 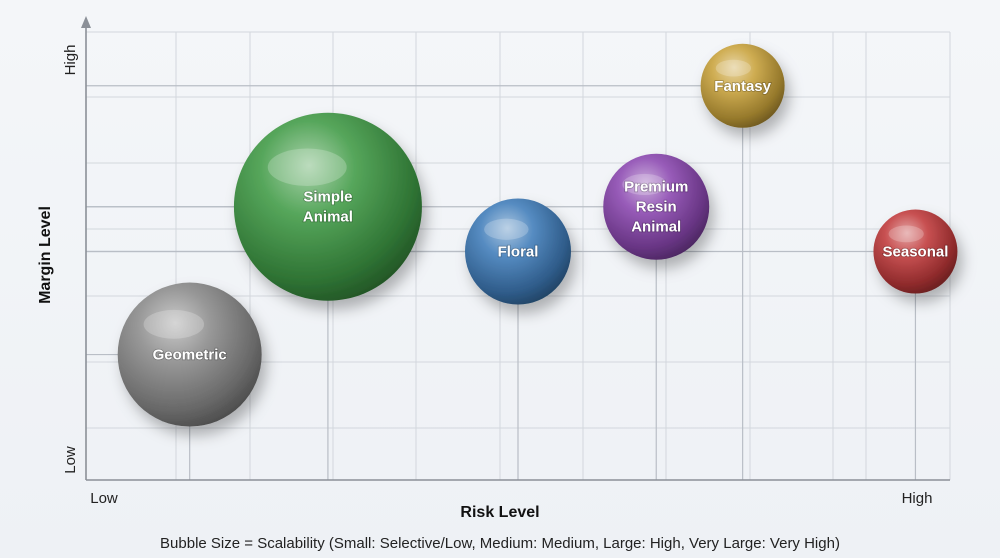 I want to click on bubble-geometric: Geometric, so click(x=189, y=354).